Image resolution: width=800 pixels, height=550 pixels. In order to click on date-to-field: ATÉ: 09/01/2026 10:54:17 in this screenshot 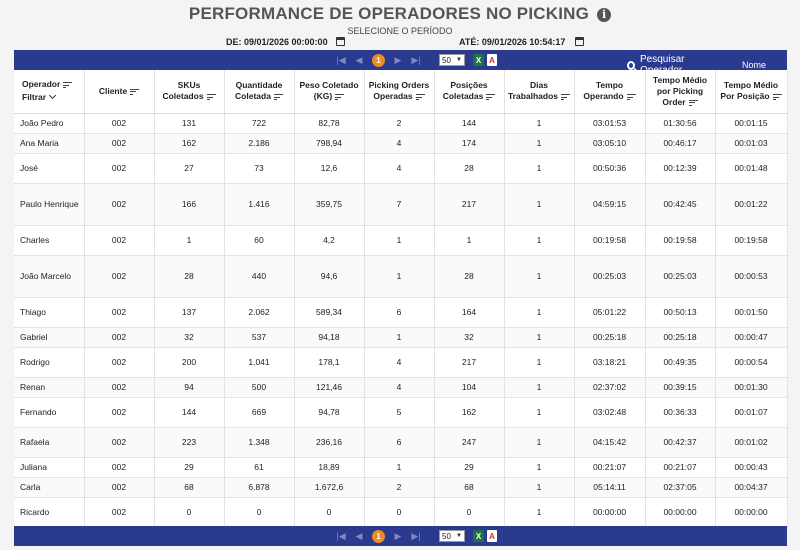, I will do `click(512, 42)`.